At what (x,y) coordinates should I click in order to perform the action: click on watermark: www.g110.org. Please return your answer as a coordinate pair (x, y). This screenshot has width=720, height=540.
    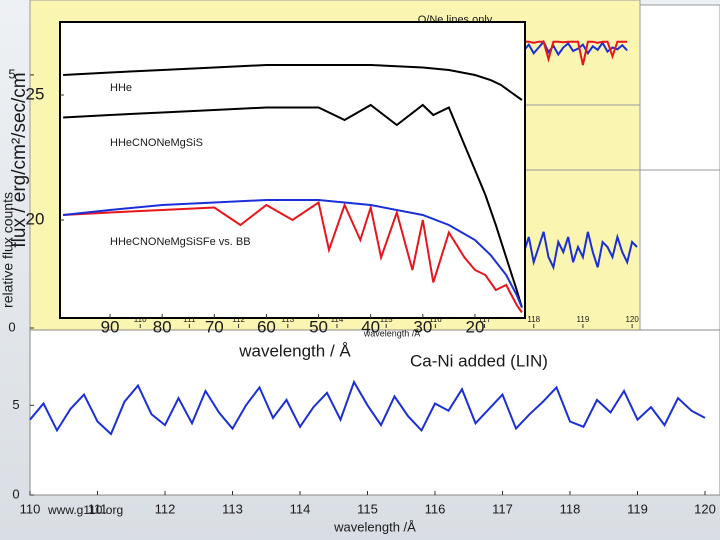
    Looking at the image, I should click on (85, 510).